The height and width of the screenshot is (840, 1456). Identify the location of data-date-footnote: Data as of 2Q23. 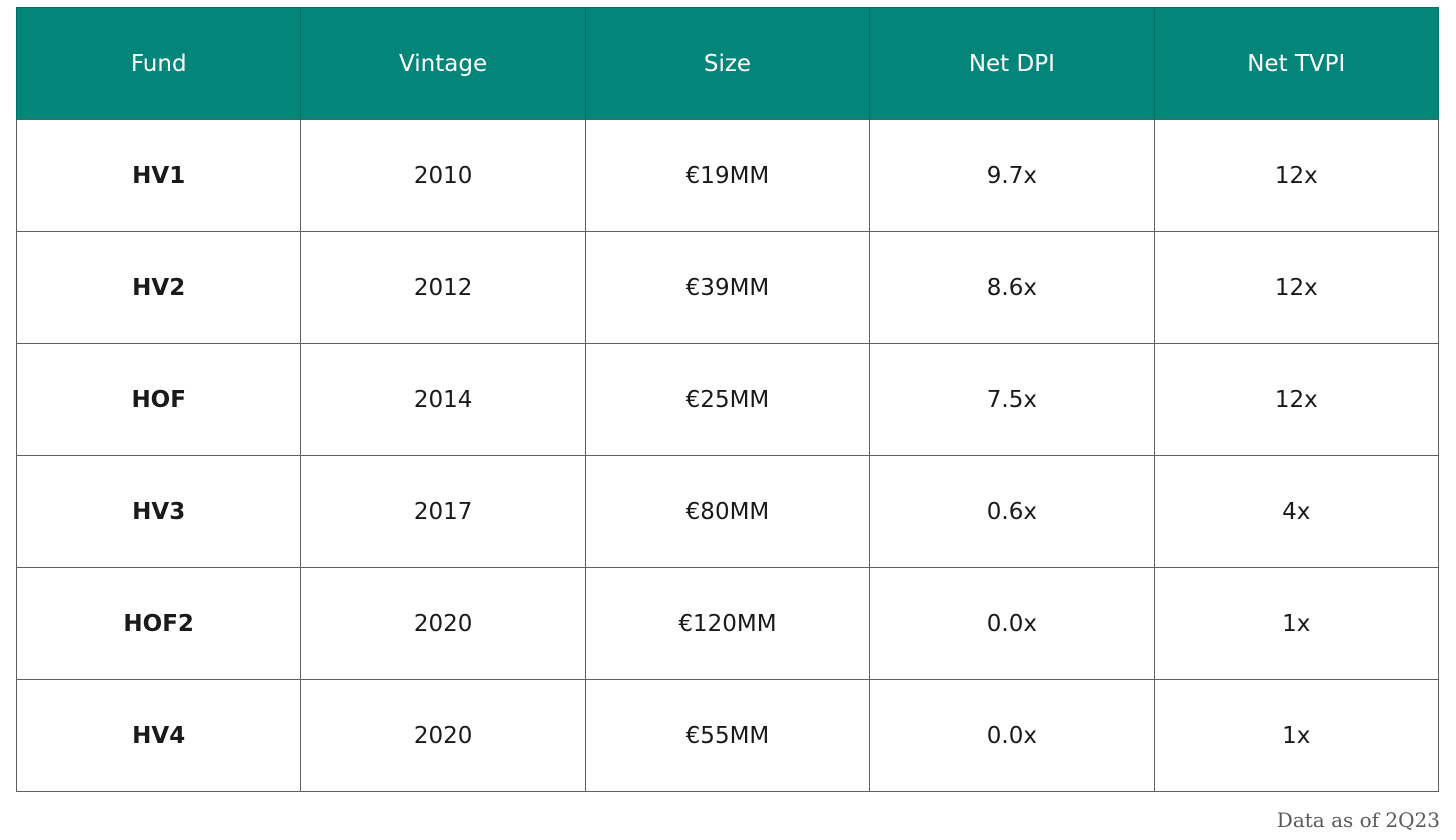
(1358, 820).